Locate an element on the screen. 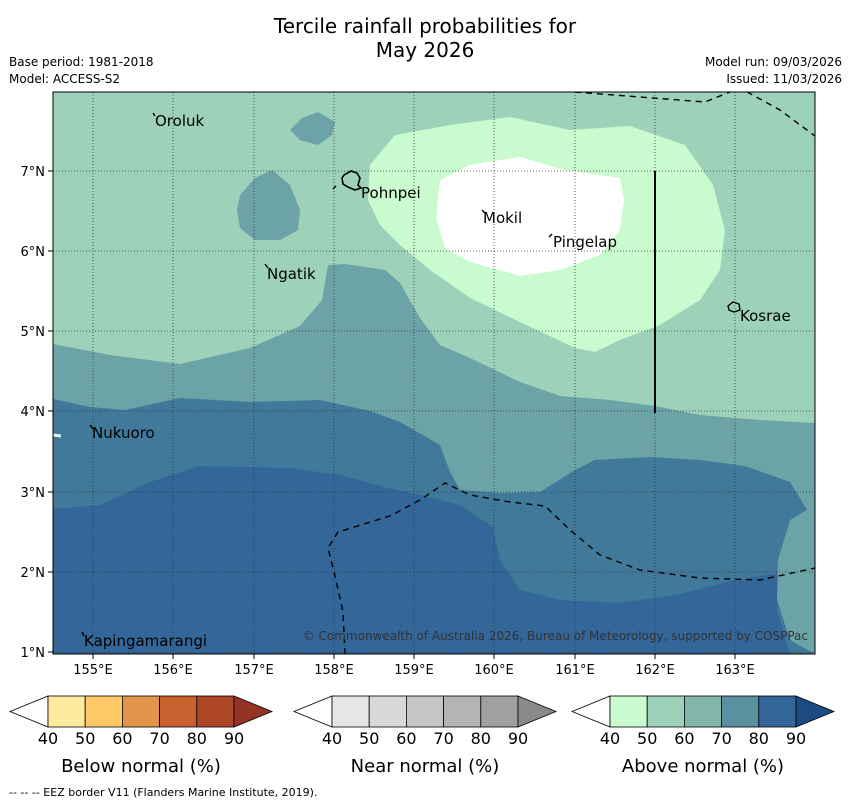 Image resolution: width=850 pixels, height=804 pixels. colorbar-title: Near normal (%) is located at coordinates (425, 766).